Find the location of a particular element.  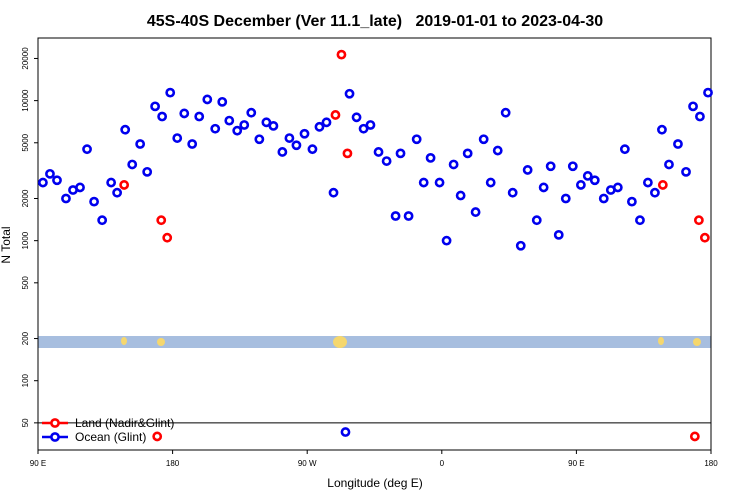

x-tick-label: 180 is located at coordinates (173, 463).